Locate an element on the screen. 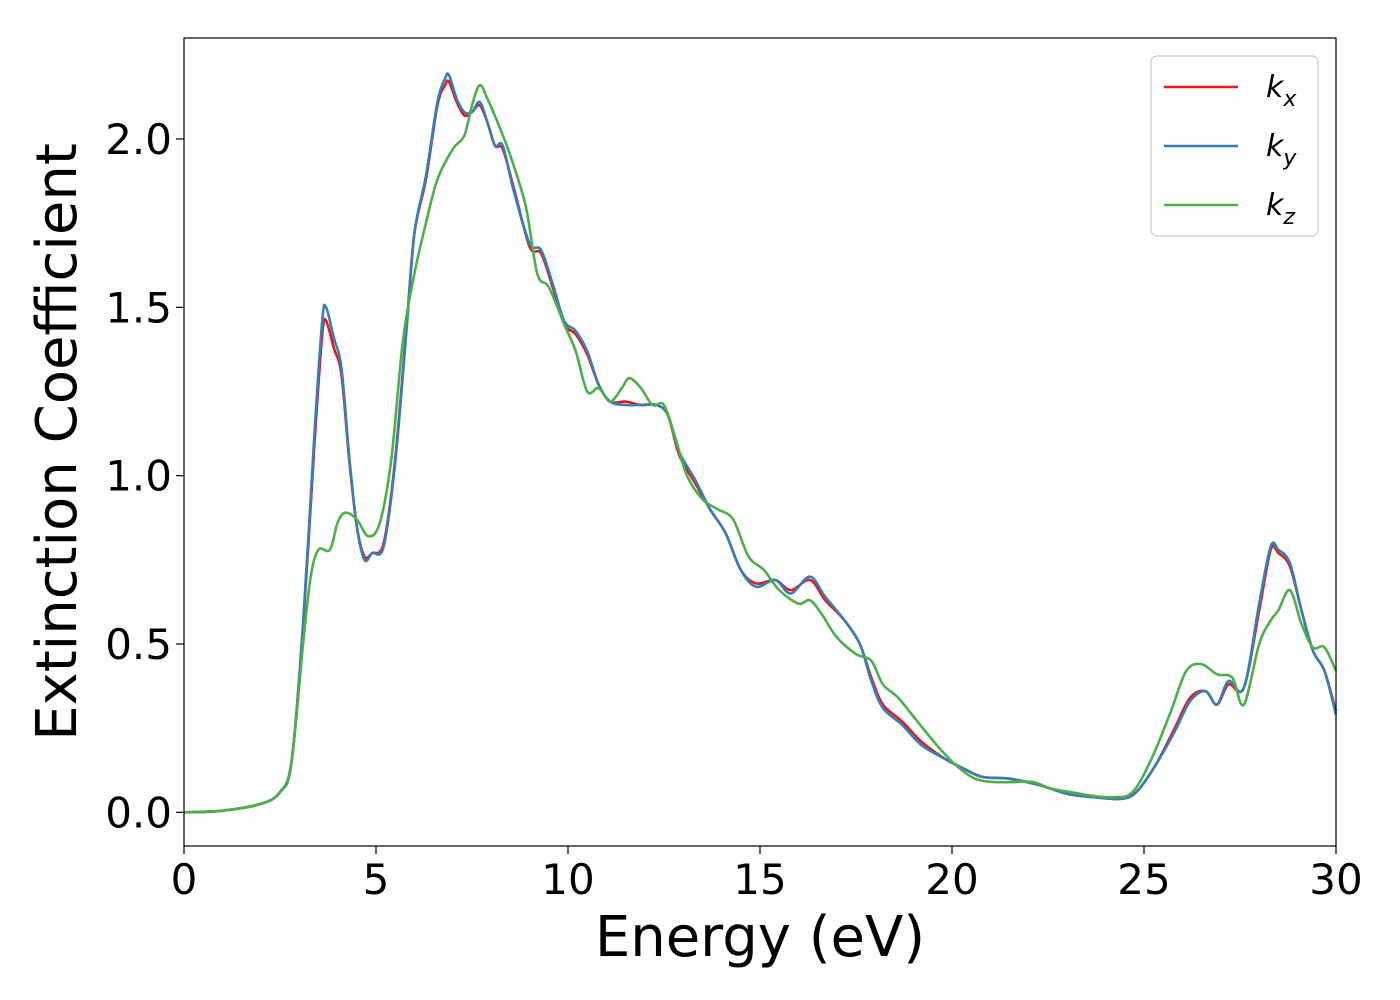 Image resolution: width=1400 pixels, height=1000 pixels. y-axis: 0.0 0.5 1.0 1.5 2.0 is located at coordinates (144, 476).